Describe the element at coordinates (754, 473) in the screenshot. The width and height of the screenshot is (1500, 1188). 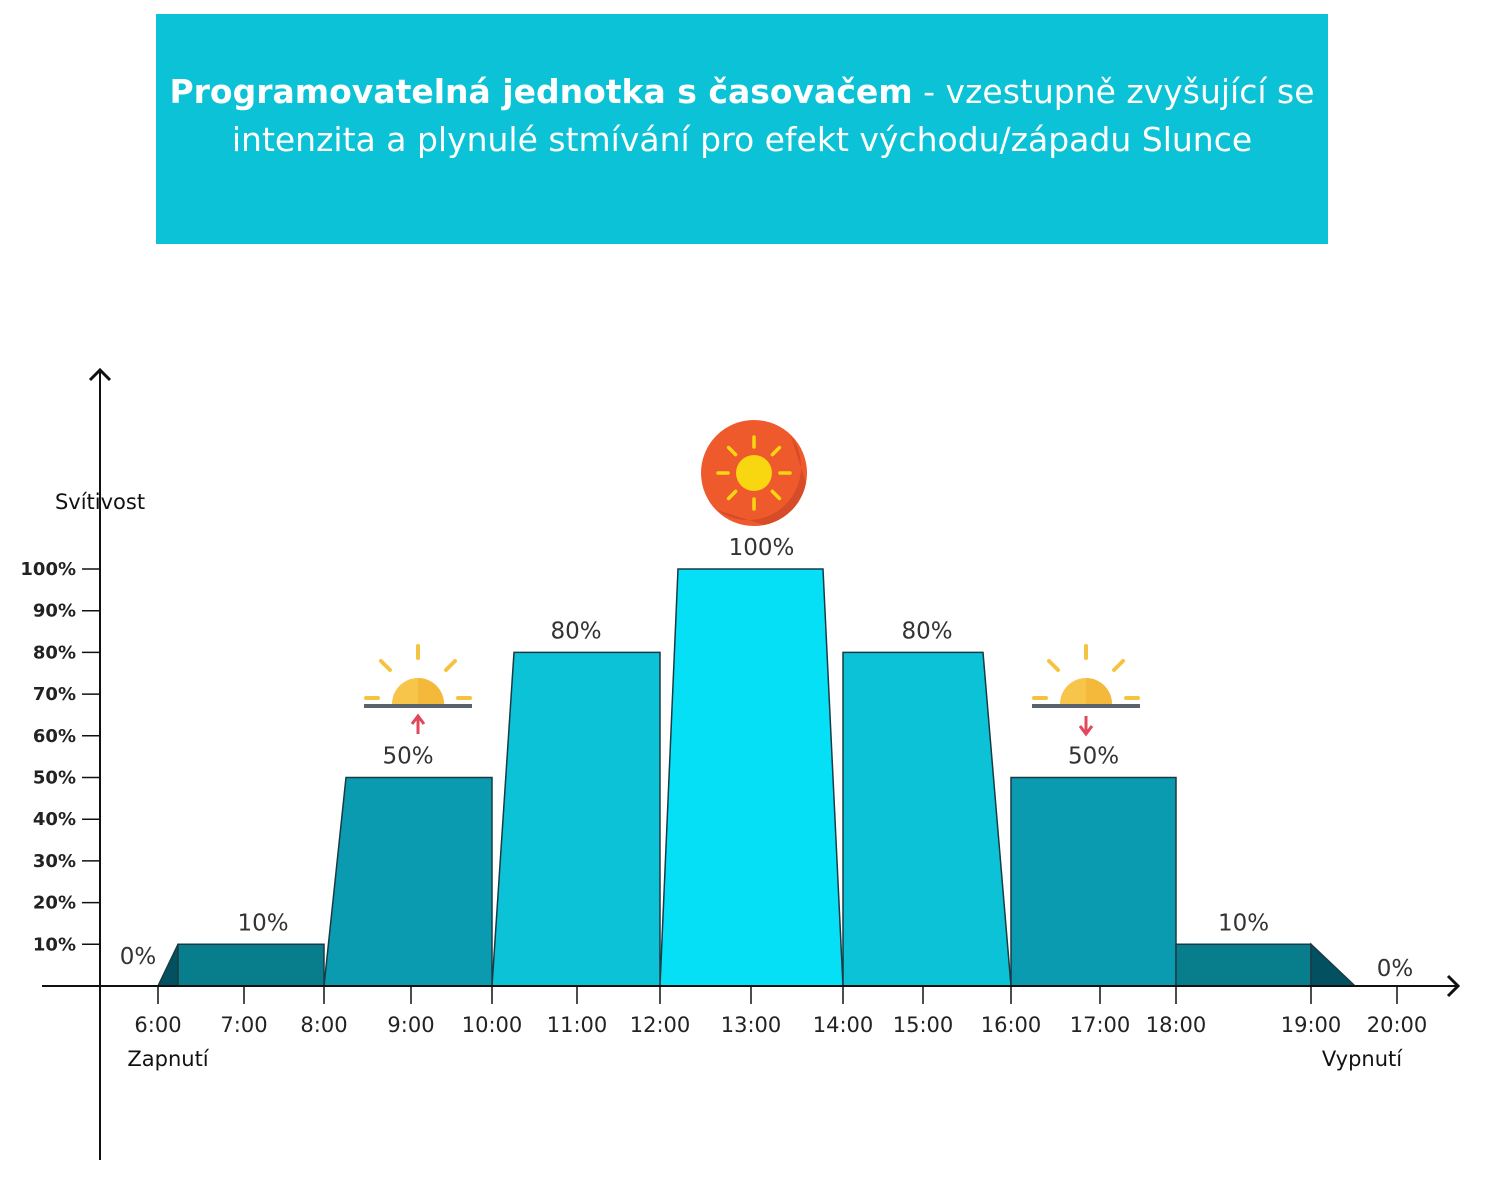
I see `sun-icon` at that location.